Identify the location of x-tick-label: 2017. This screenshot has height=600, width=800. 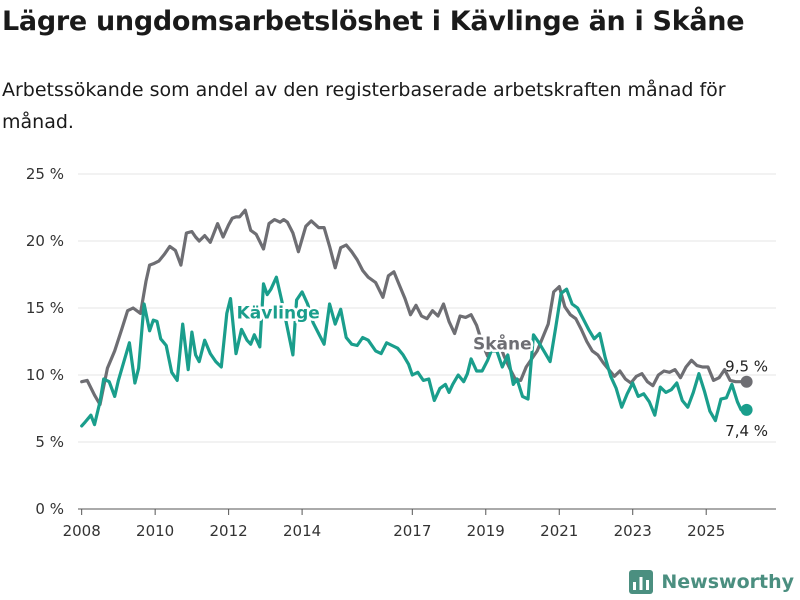
(412, 531).